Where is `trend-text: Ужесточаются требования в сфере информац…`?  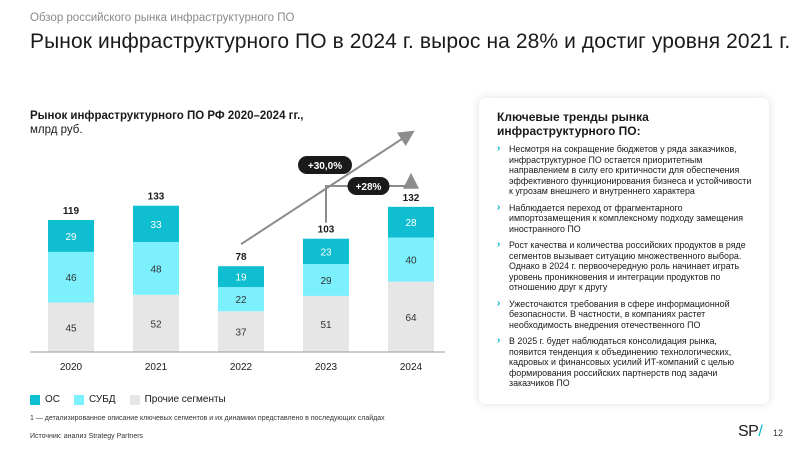 trend-text: Ужесточаются требования в сфере информац… is located at coordinates (619, 314).